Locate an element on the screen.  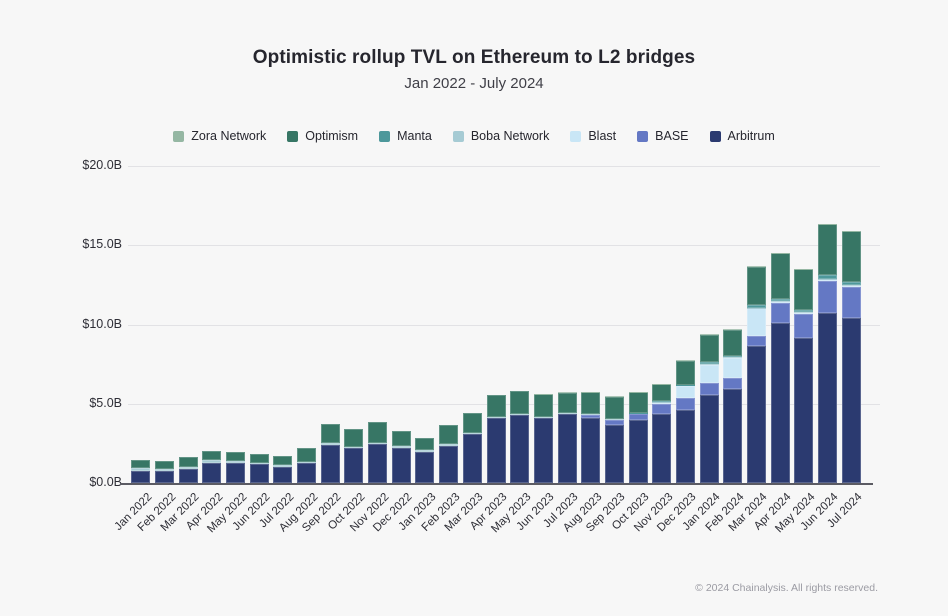
bar-sep-2022 is located at coordinates (330, 241).